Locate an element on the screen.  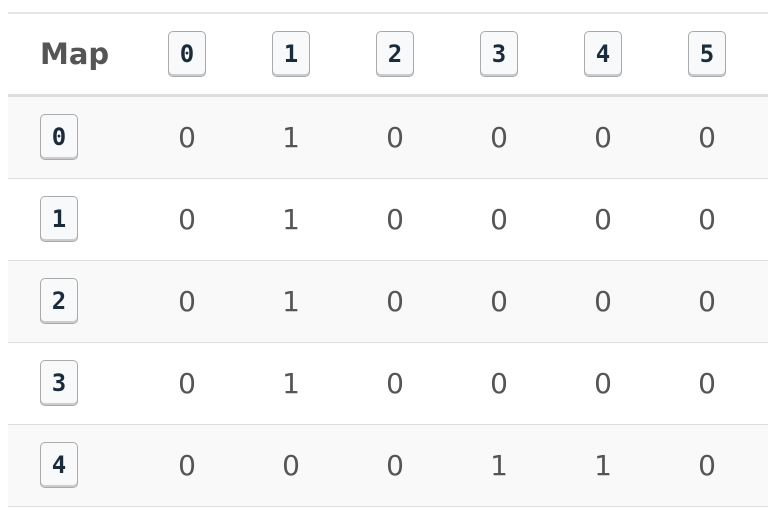
column-key: 3 is located at coordinates (499, 54).